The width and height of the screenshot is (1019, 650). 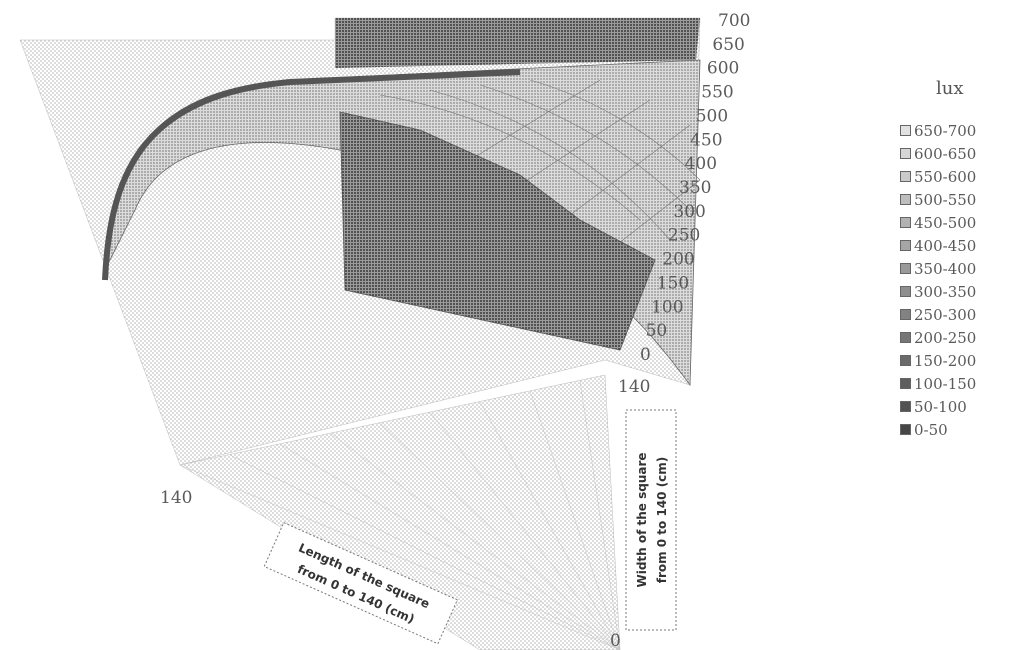 What do you see at coordinates (684, 236) in the screenshot?
I see `z-tick-label: 250` at bounding box center [684, 236].